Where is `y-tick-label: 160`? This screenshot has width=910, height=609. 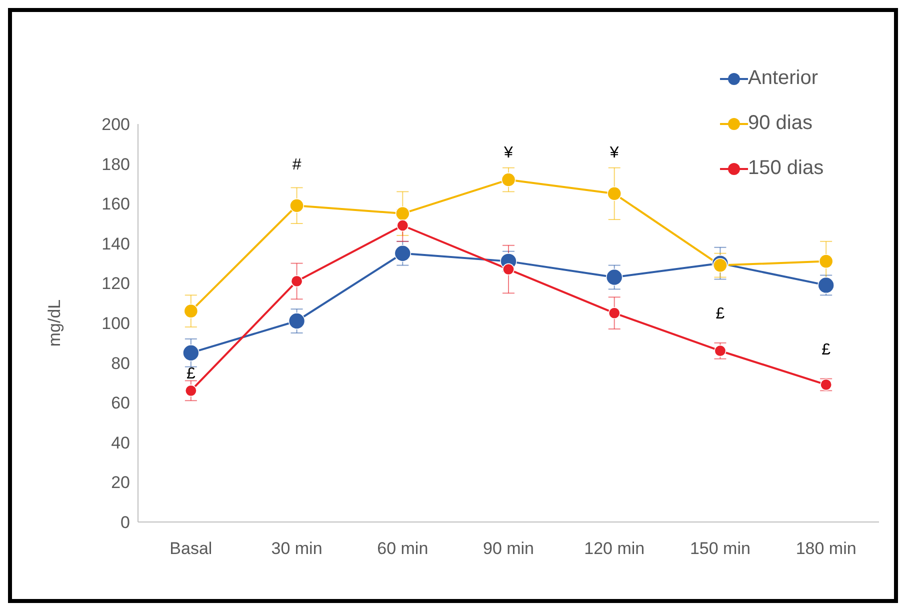
y-tick-label: 160 is located at coordinates (116, 204).